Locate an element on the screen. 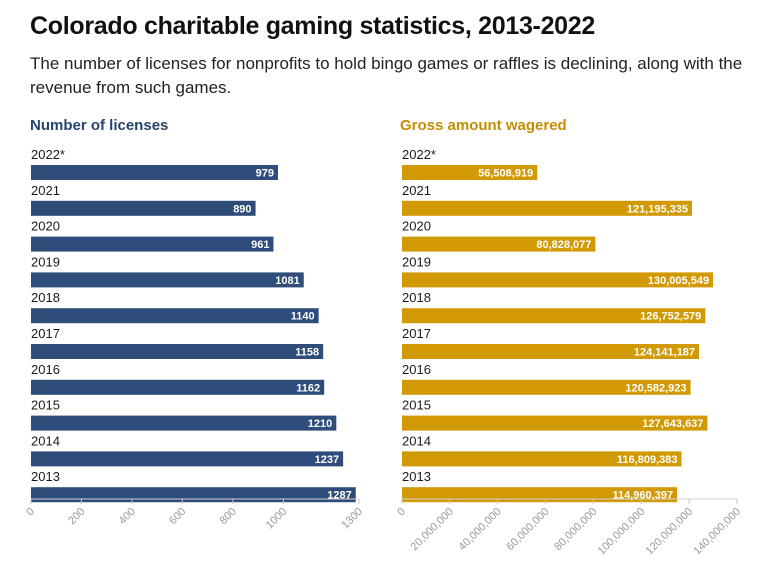 This screenshot has height=587, width=768. licenses-year-label-2016: 2016 is located at coordinates (45, 369).